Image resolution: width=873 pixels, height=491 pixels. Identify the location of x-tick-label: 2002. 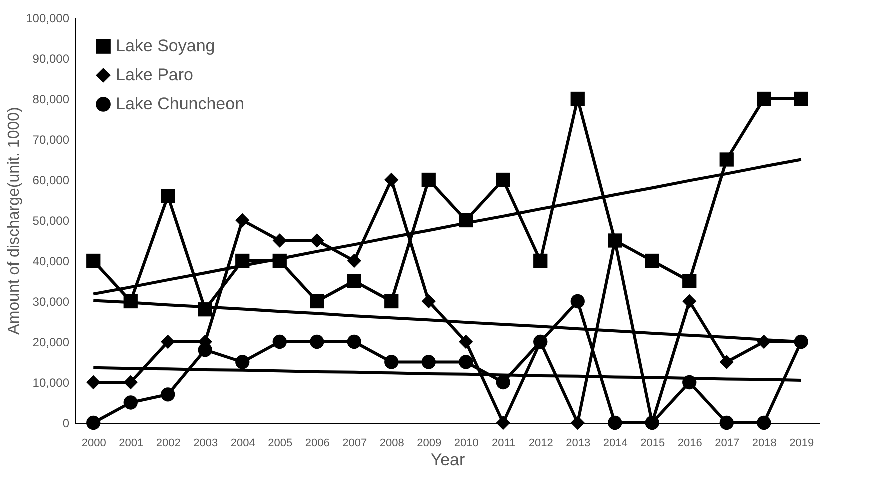
(168, 444).